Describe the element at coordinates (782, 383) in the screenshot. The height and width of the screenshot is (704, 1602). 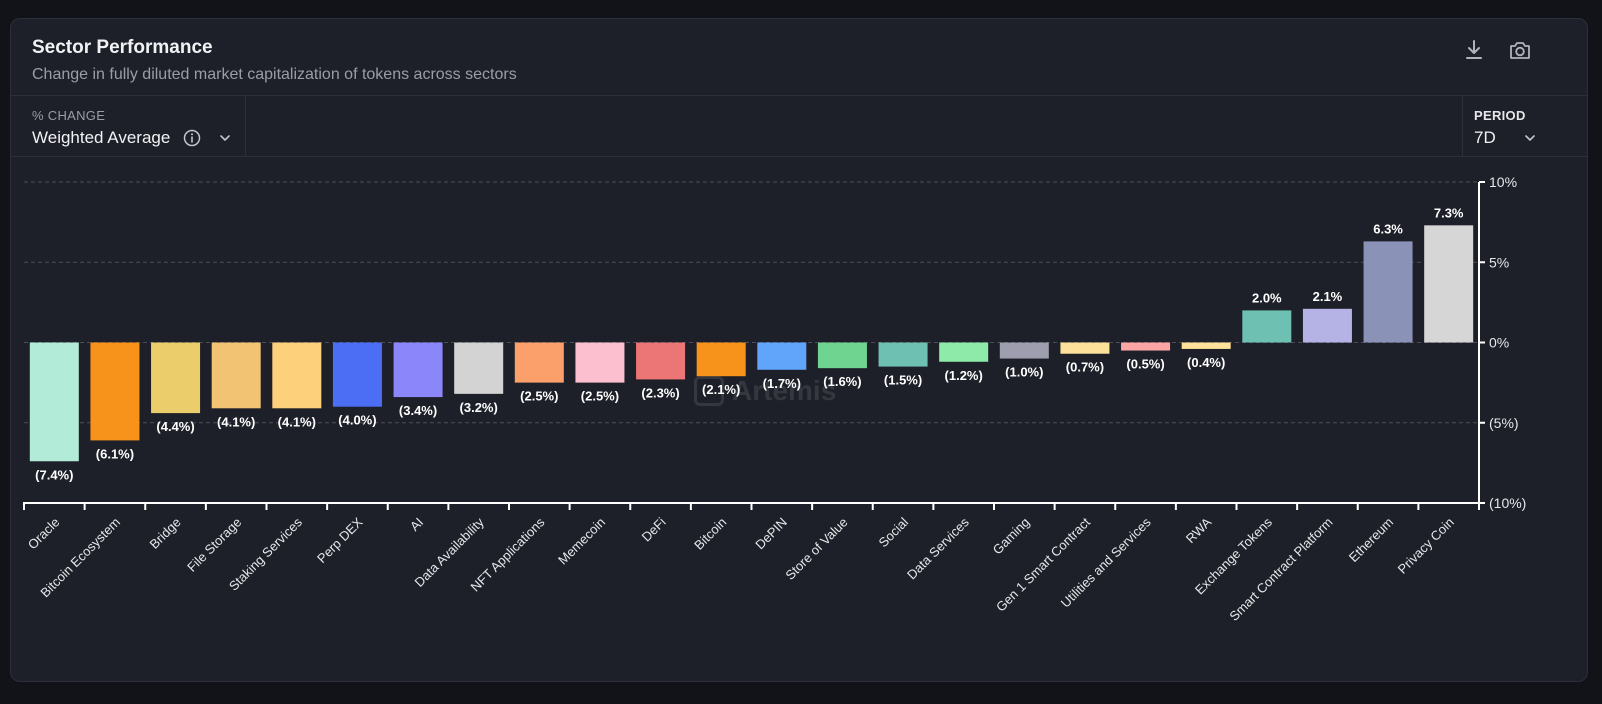
I see `data-label: (1.7%)` at that location.